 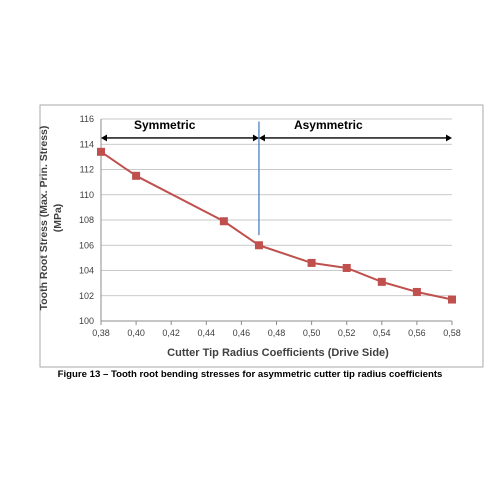 What do you see at coordinates (312, 333) in the screenshot?
I see `x-tick-label: 0,50` at bounding box center [312, 333].